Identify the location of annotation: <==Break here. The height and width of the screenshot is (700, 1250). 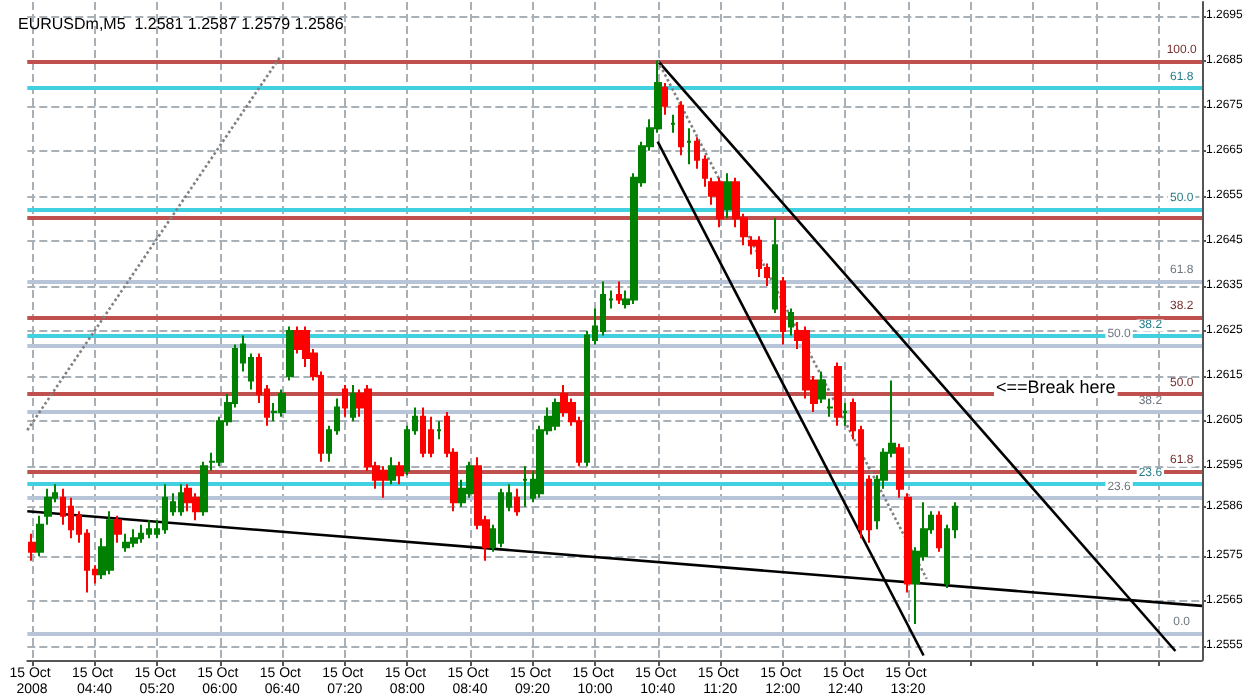
(1056, 387).